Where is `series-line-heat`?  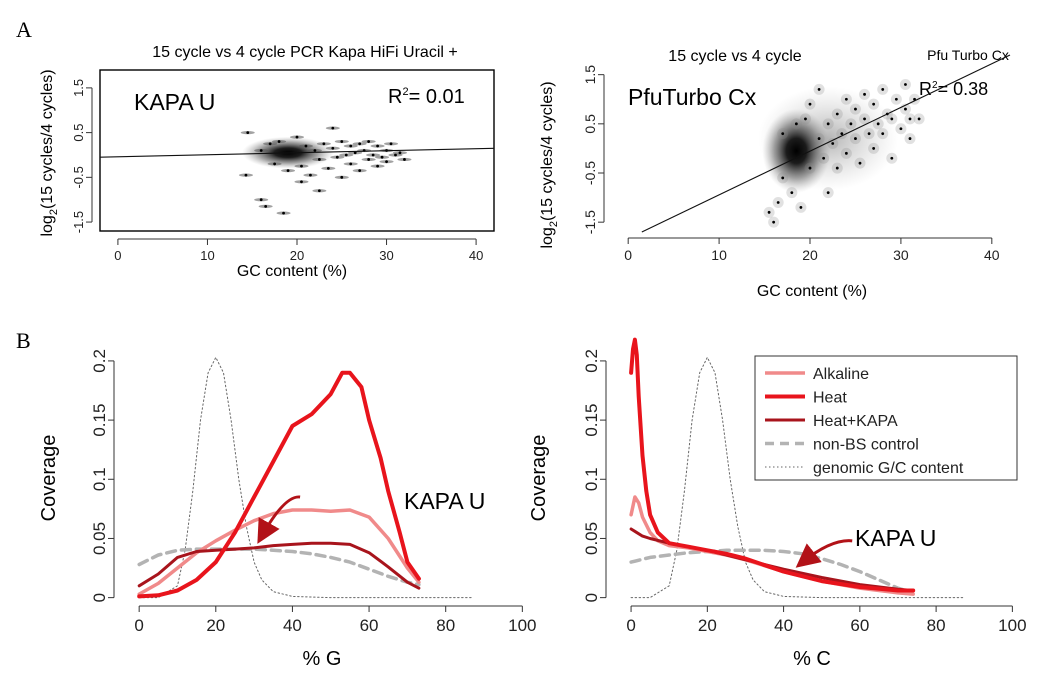 series-line-heat is located at coordinates (279, 484).